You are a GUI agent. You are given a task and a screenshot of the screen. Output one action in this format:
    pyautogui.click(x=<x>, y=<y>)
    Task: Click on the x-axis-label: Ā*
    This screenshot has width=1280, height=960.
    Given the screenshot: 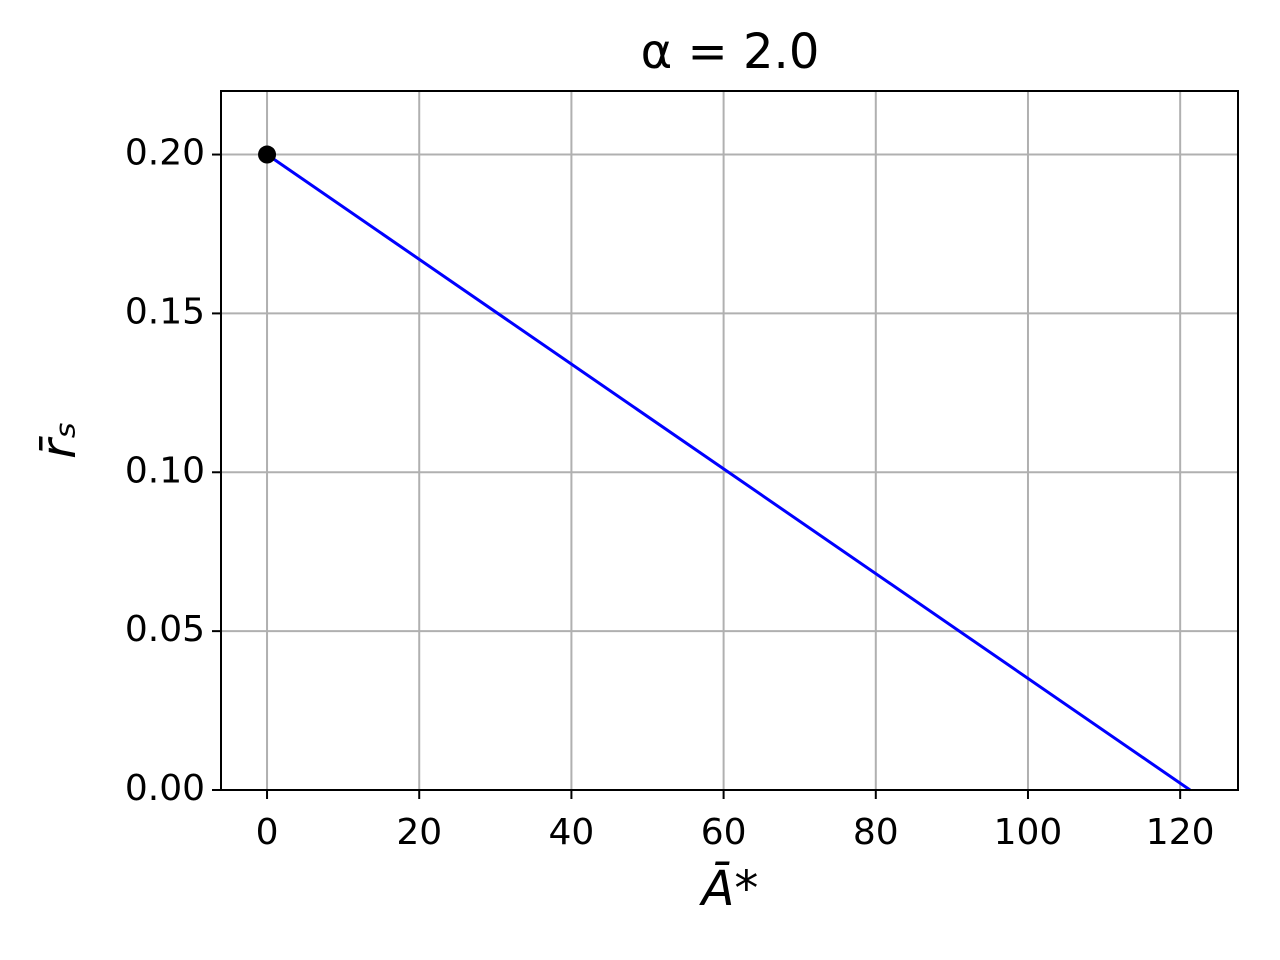 What is the action you would take?
    pyautogui.click(x=729, y=889)
    